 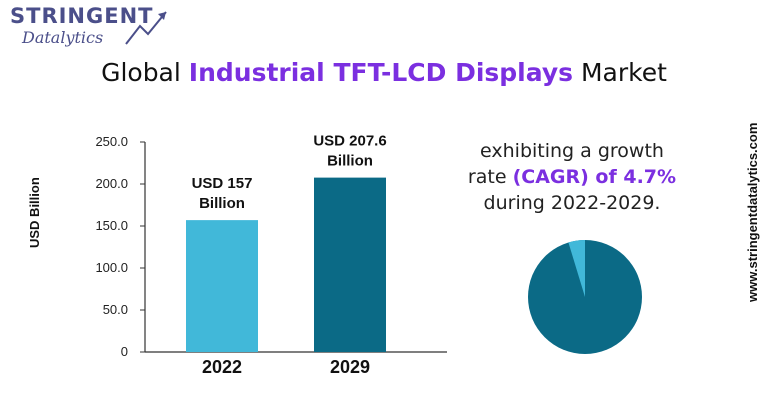 I want to click on bar-data-label: USD 157, so click(x=222, y=183).